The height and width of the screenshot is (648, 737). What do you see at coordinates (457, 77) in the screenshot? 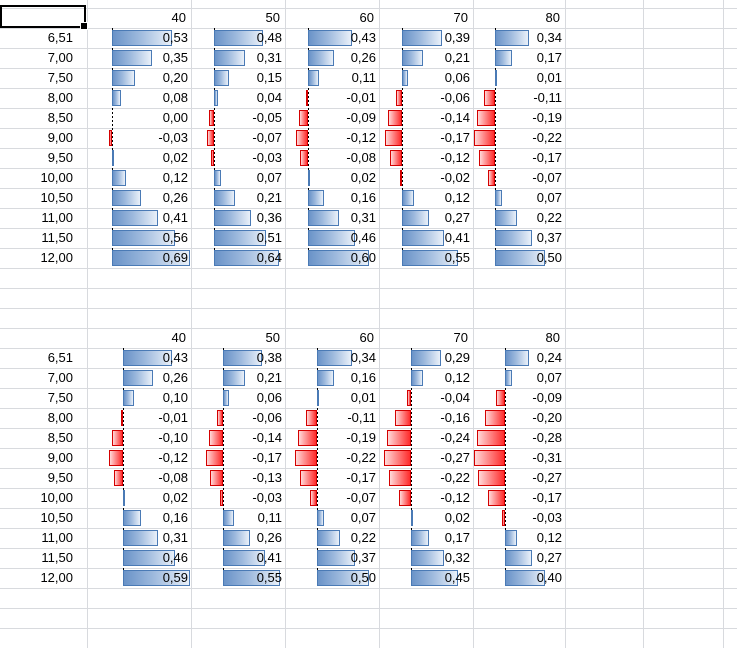
I see `value-cell: 0,06` at bounding box center [457, 77].